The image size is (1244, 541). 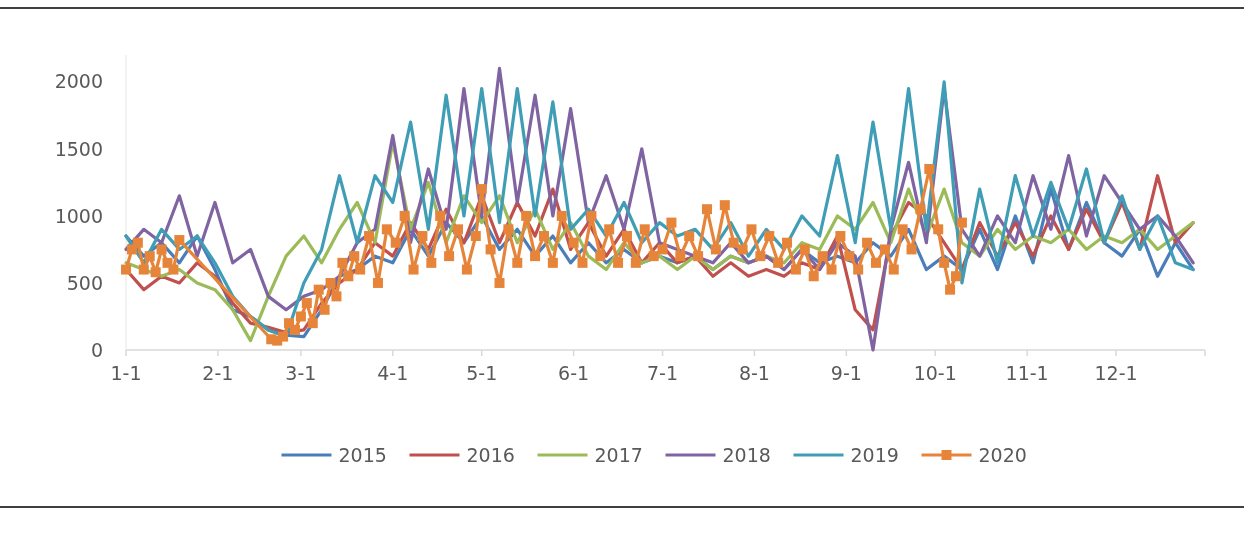 I want to click on legend-label: 2019, so click(x=874, y=454).